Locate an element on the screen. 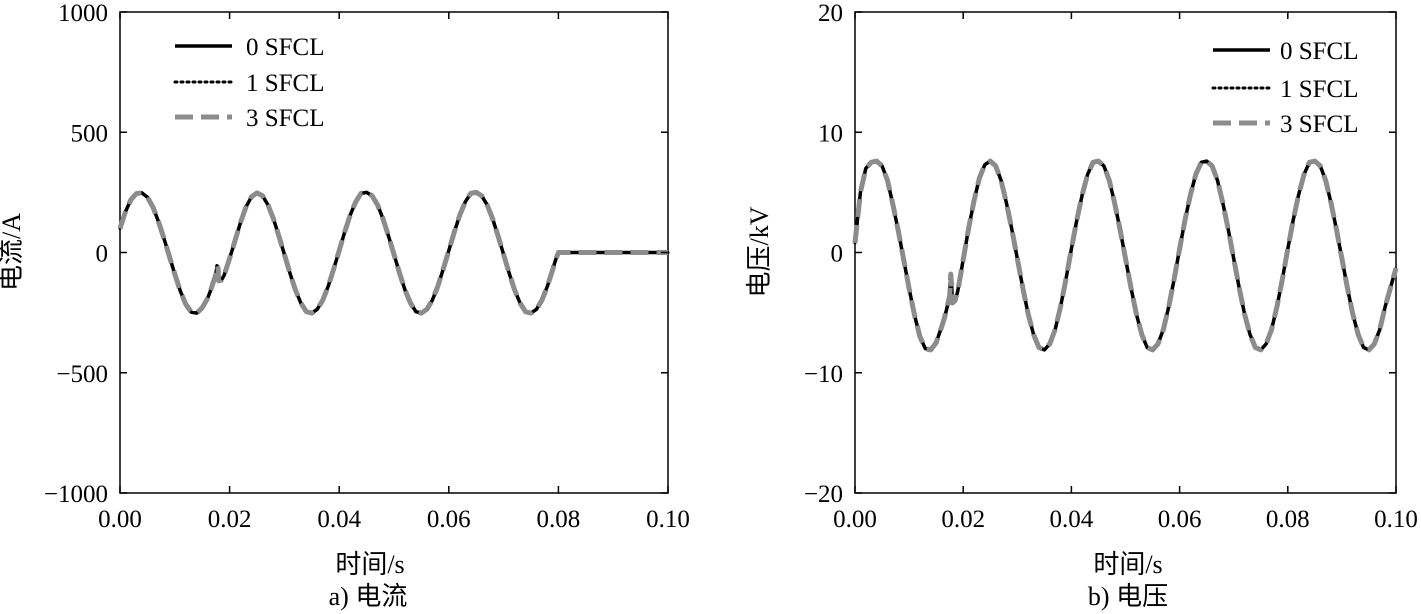 This screenshot has height=614, width=1421. current-legend: 0 SFCL 1 SFCL 3 SFCL is located at coordinates (249, 83).